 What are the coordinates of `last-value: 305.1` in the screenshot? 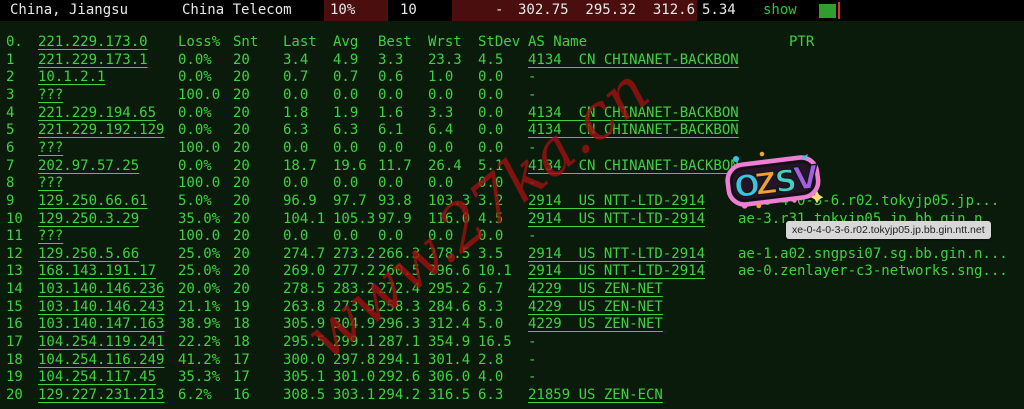 It's located at (304, 377).